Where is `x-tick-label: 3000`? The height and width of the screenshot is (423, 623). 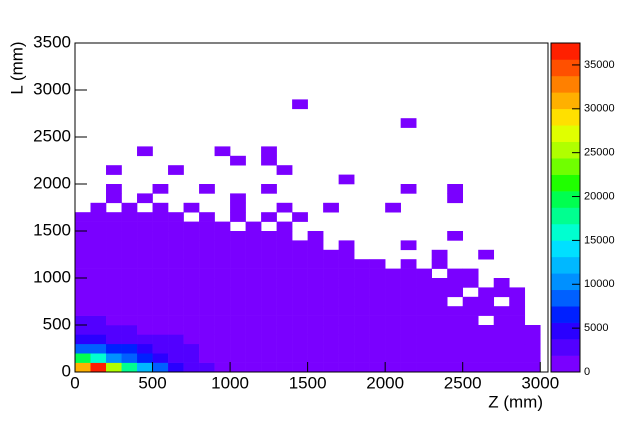
x-tick-label: 3000 is located at coordinates (540, 382).